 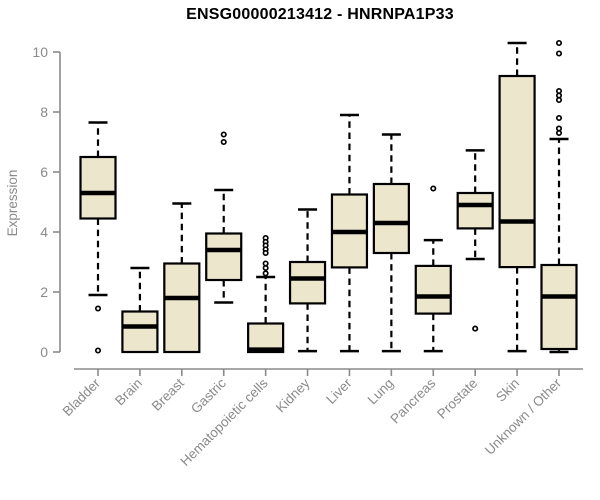 I want to click on x-axis-category-label: Breast, so click(x=168, y=394).